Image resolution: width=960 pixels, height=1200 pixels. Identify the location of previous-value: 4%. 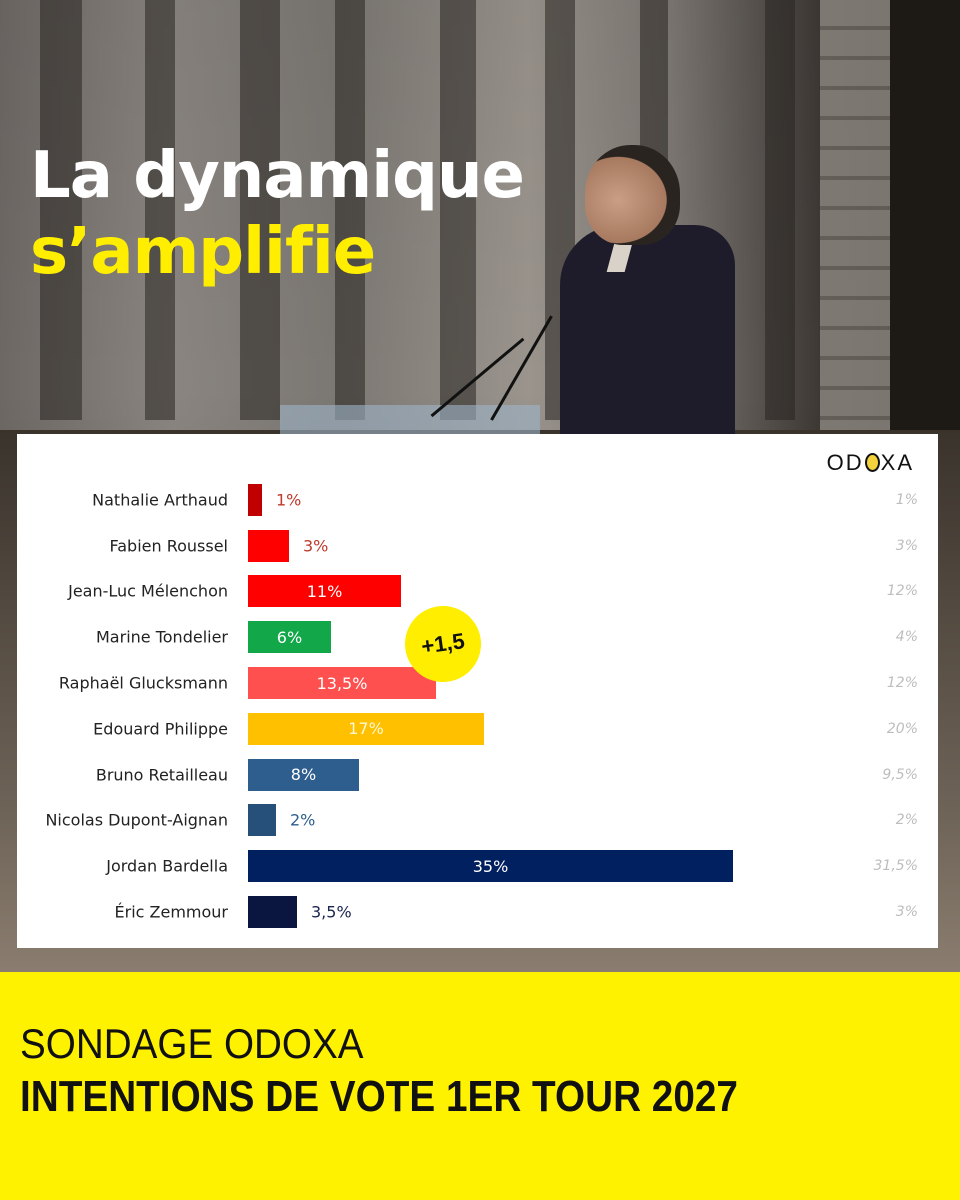
(906, 637).